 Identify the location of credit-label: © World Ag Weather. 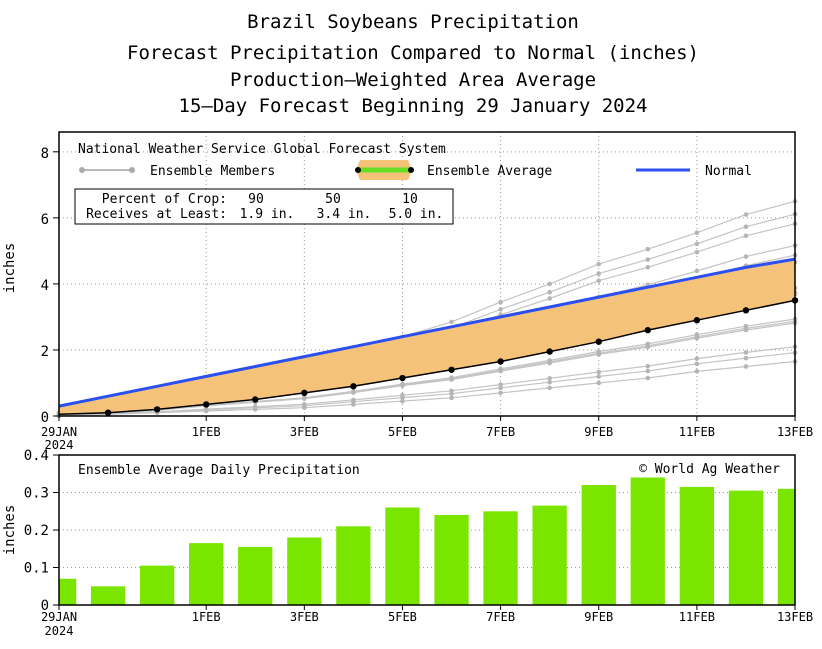
(709, 469).